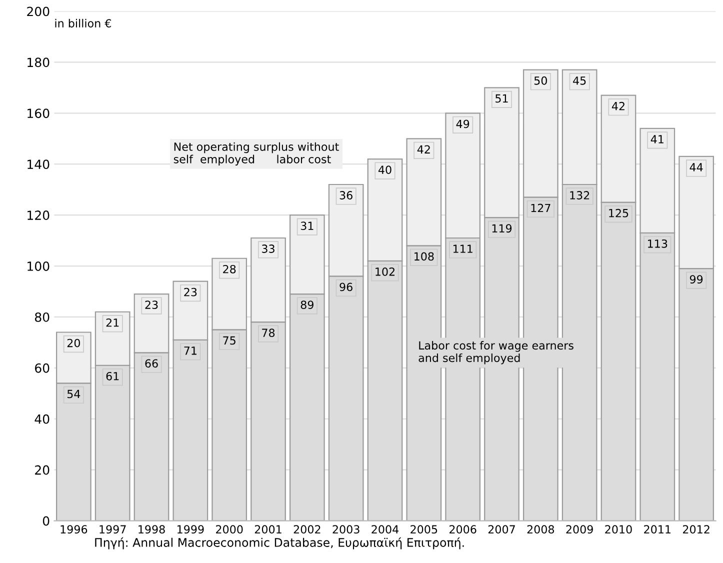 The width and height of the screenshot is (723, 563). Describe the element at coordinates (540, 208) in the screenshot. I see `data-label: 127` at that location.